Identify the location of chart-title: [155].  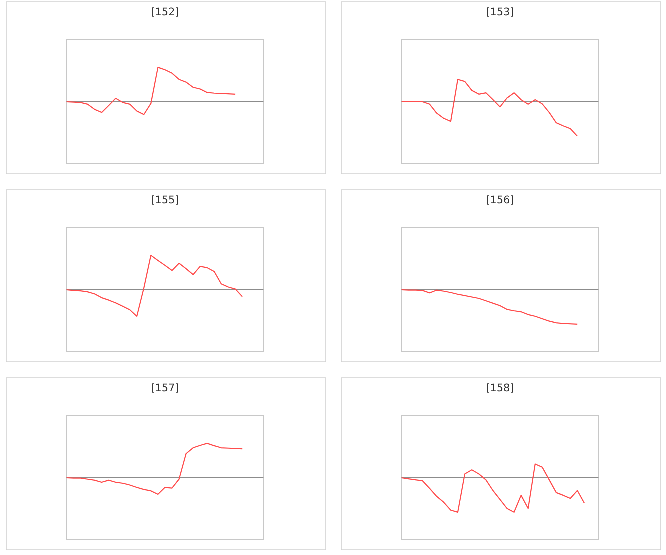
(165, 200).